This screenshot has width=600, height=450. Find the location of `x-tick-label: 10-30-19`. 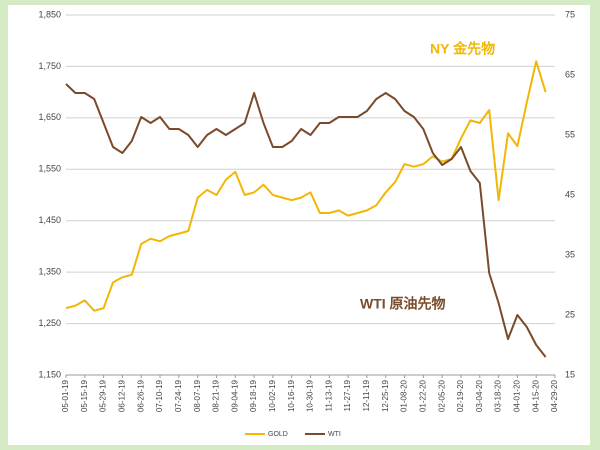

x-tick-label: 10-30-19 is located at coordinates (310, 395).